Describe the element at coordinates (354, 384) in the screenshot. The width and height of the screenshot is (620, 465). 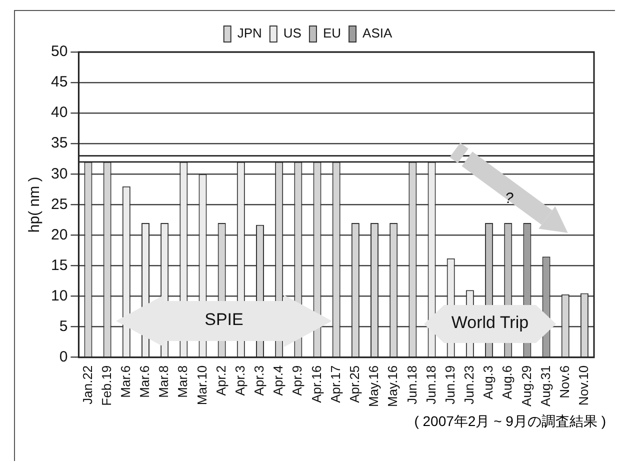
I see `x-tick-label: Apr.25` at that location.